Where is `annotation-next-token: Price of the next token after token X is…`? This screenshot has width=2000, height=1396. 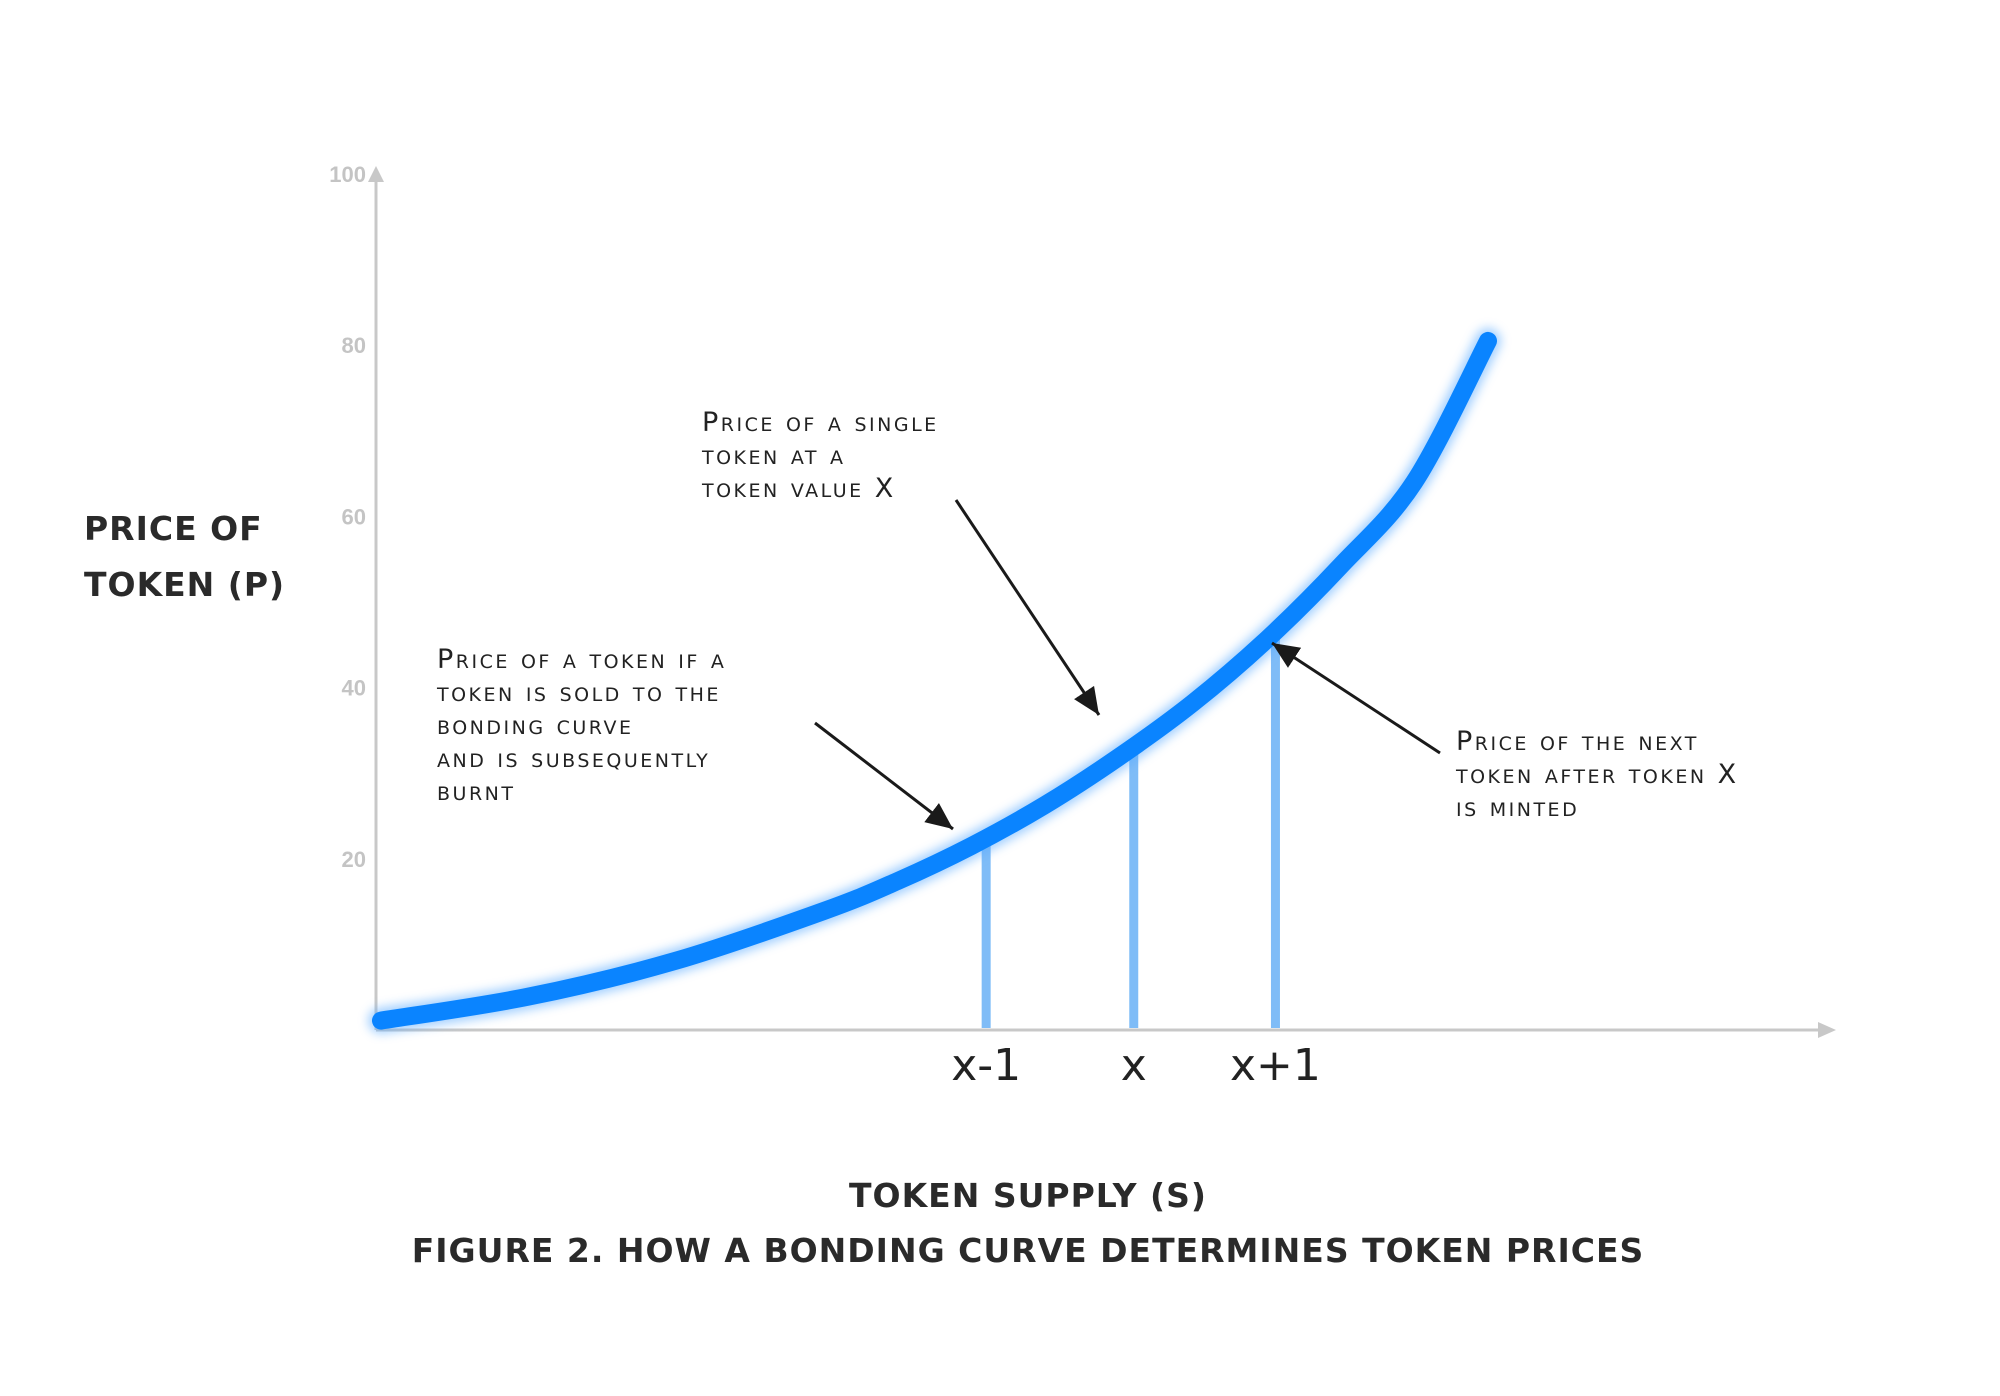
annotation-next-token: Price of the next token after token X is… is located at coordinates (1602, 774).